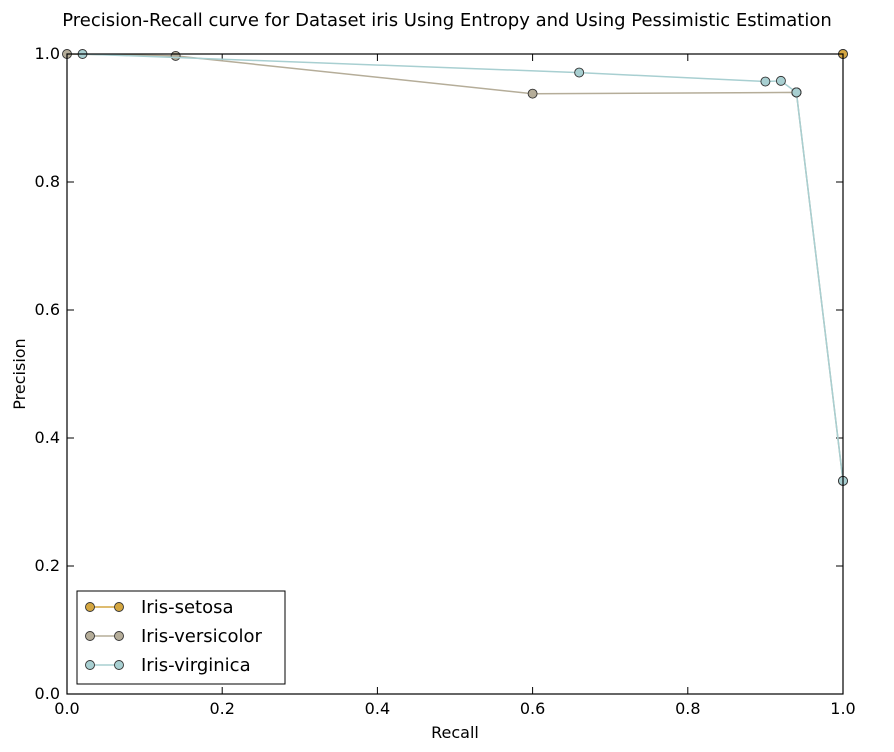 The image size is (894, 752). What do you see at coordinates (66, 708) in the screenshot?
I see `x-tick-label: 0.0` at bounding box center [66, 708].